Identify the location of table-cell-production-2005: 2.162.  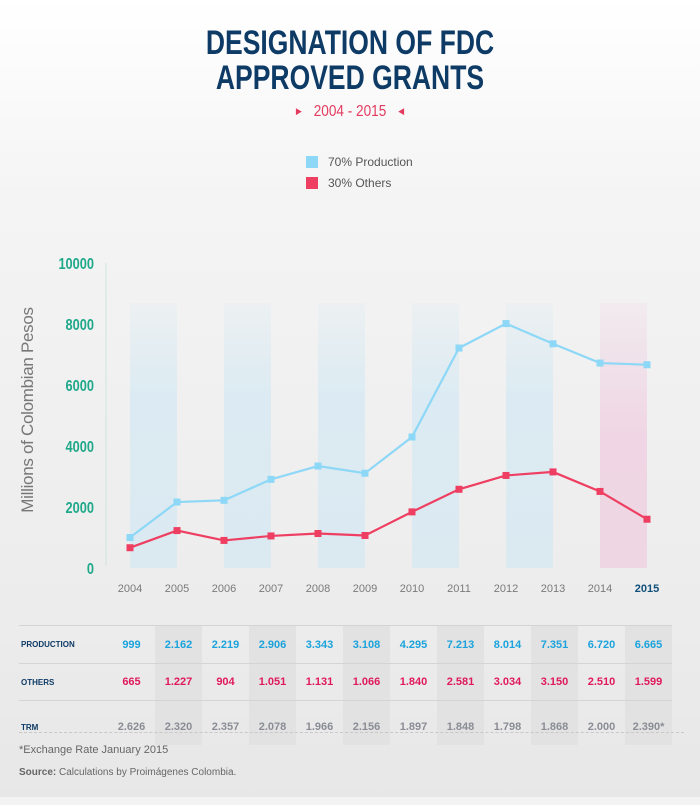
(178, 644).